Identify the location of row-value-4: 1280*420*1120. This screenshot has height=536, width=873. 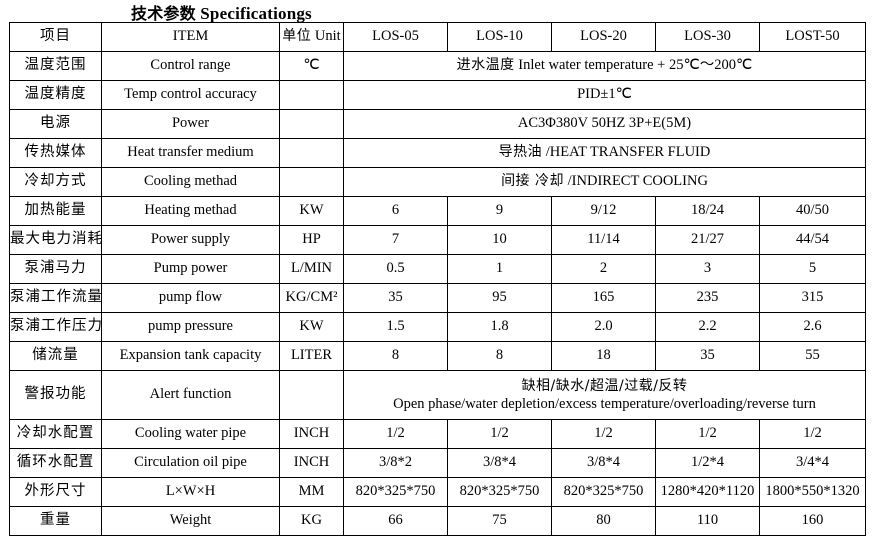
(707, 492).